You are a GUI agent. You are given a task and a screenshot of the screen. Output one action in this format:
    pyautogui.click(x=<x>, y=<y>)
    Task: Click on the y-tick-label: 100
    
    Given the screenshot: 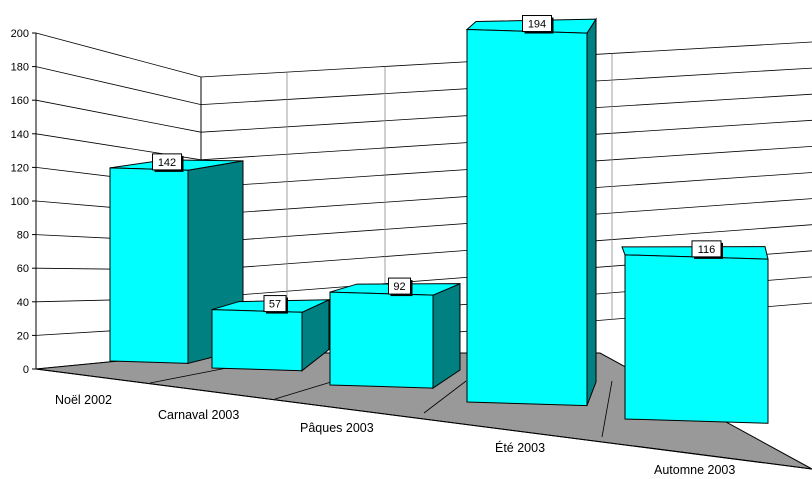 What is the action you would take?
    pyautogui.click(x=20, y=202)
    